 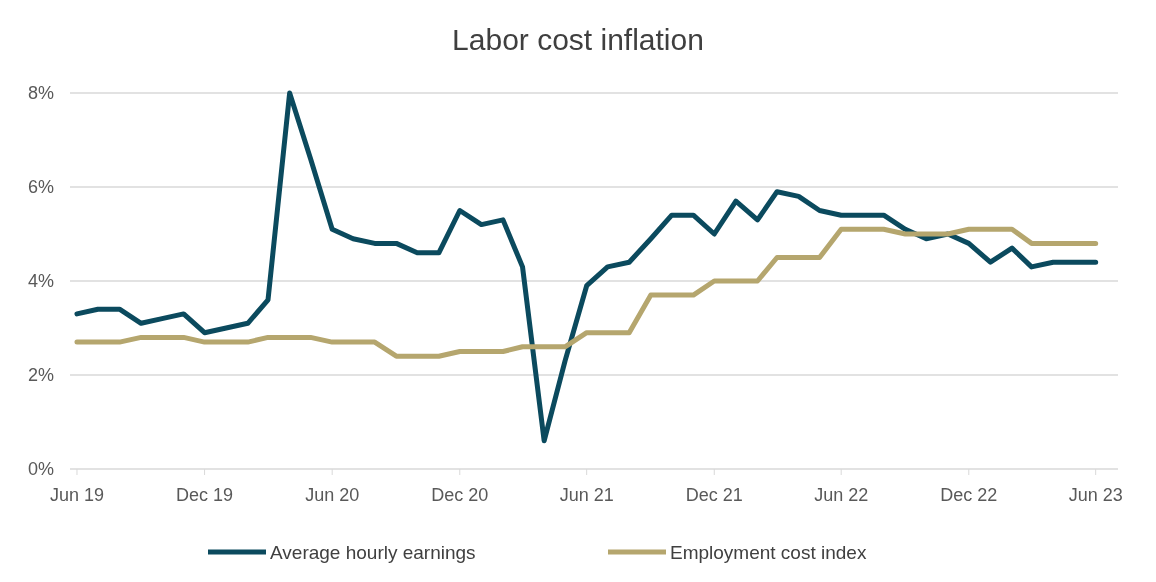 I want to click on x-tick-label: Jun 20, so click(x=332, y=495).